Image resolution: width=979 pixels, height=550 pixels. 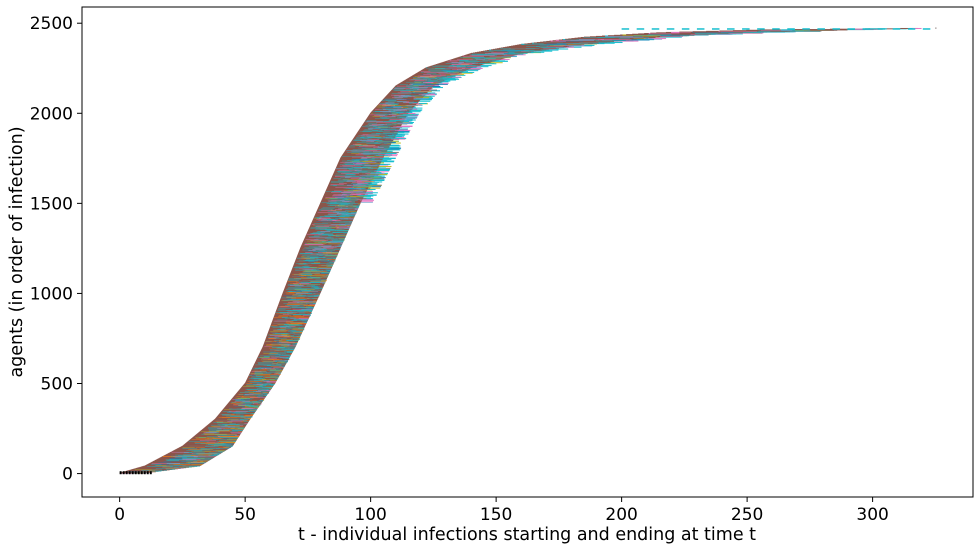 What do you see at coordinates (119, 515) in the screenshot?
I see `x-tick-label: 0` at bounding box center [119, 515].